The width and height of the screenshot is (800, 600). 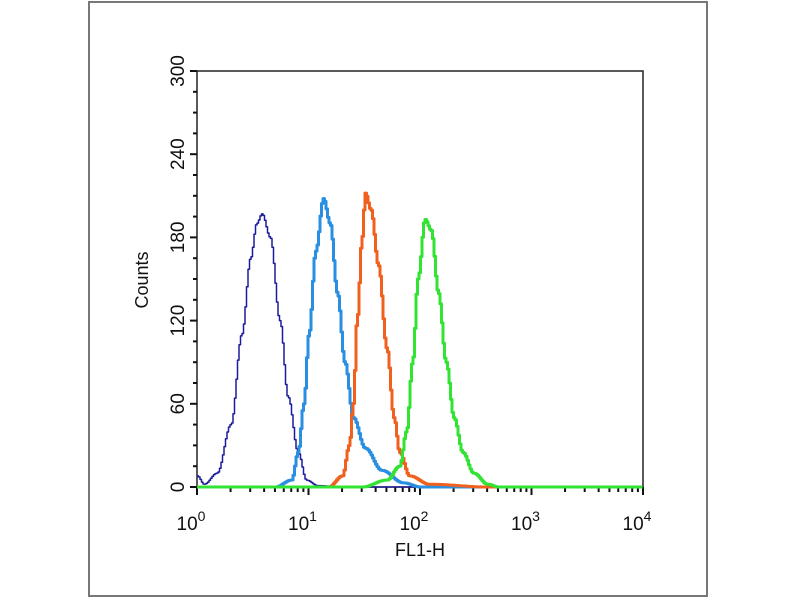 I want to click on x-tick-label: 10³, so click(x=525, y=521).